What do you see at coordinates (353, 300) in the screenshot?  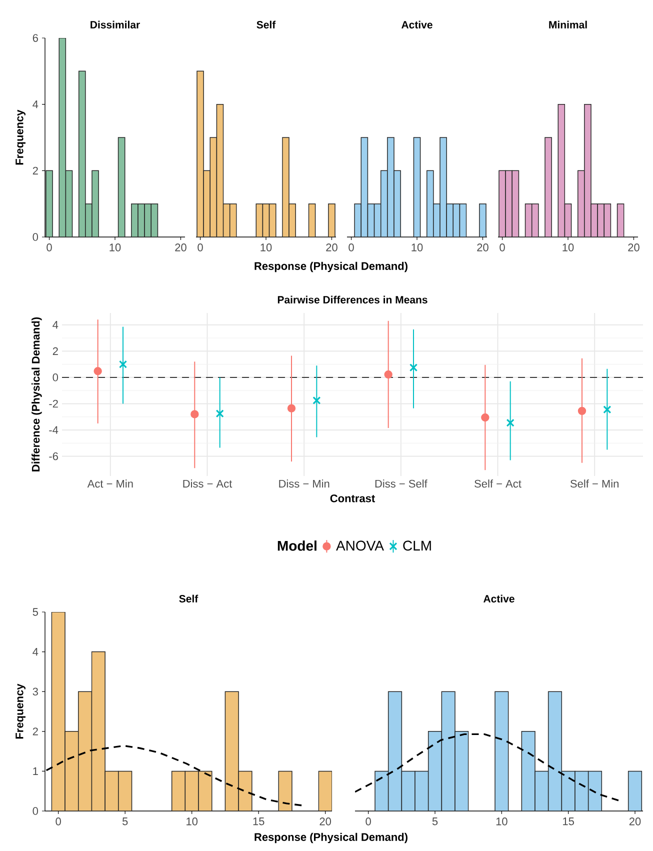 I see `chart-title: Pairwise Differences in Means` at bounding box center [353, 300].